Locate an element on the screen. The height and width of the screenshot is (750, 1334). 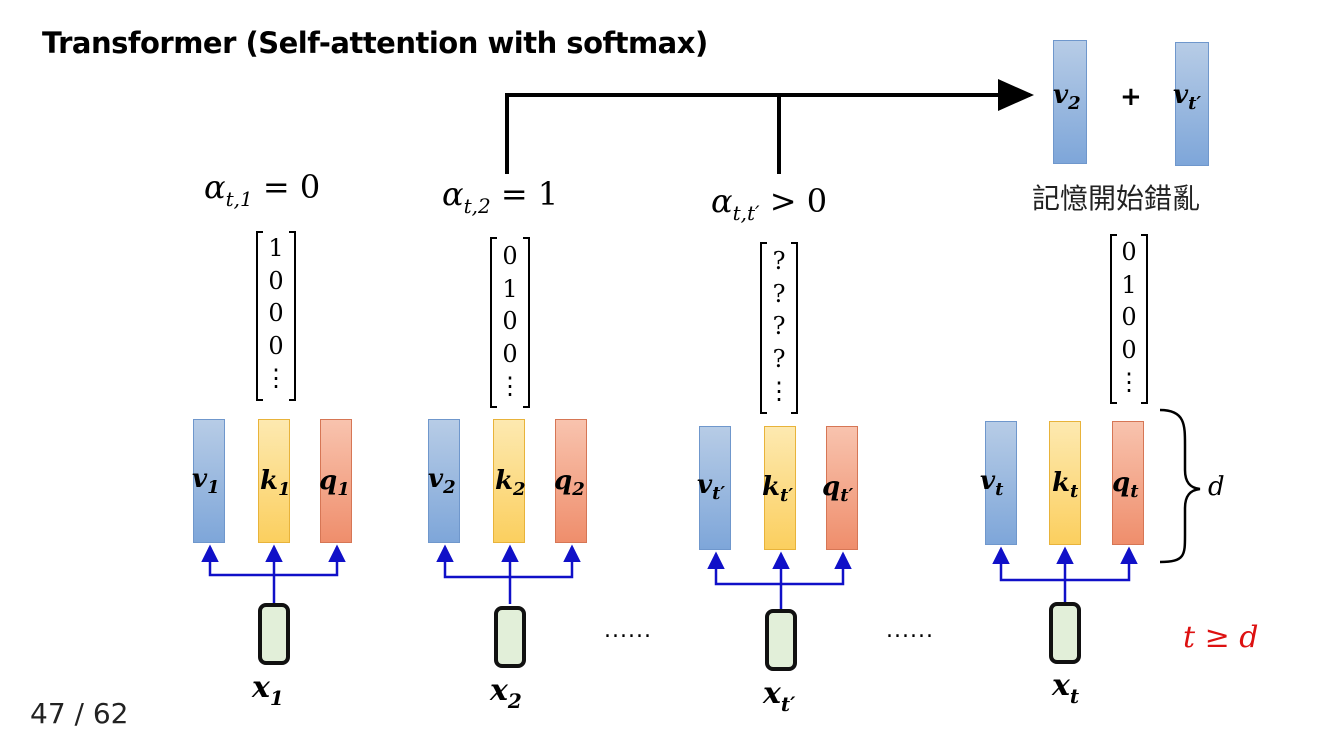
attention-weight-2: αt,2 = 1 is located at coordinates (500, 196).